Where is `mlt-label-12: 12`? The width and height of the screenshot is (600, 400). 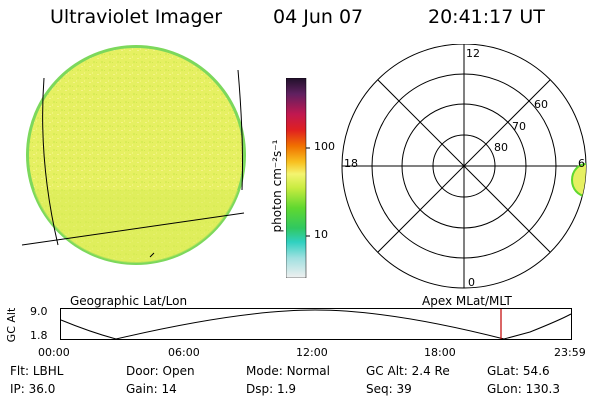
mlt-label-12: 12 is located at coordinates (473, 53).